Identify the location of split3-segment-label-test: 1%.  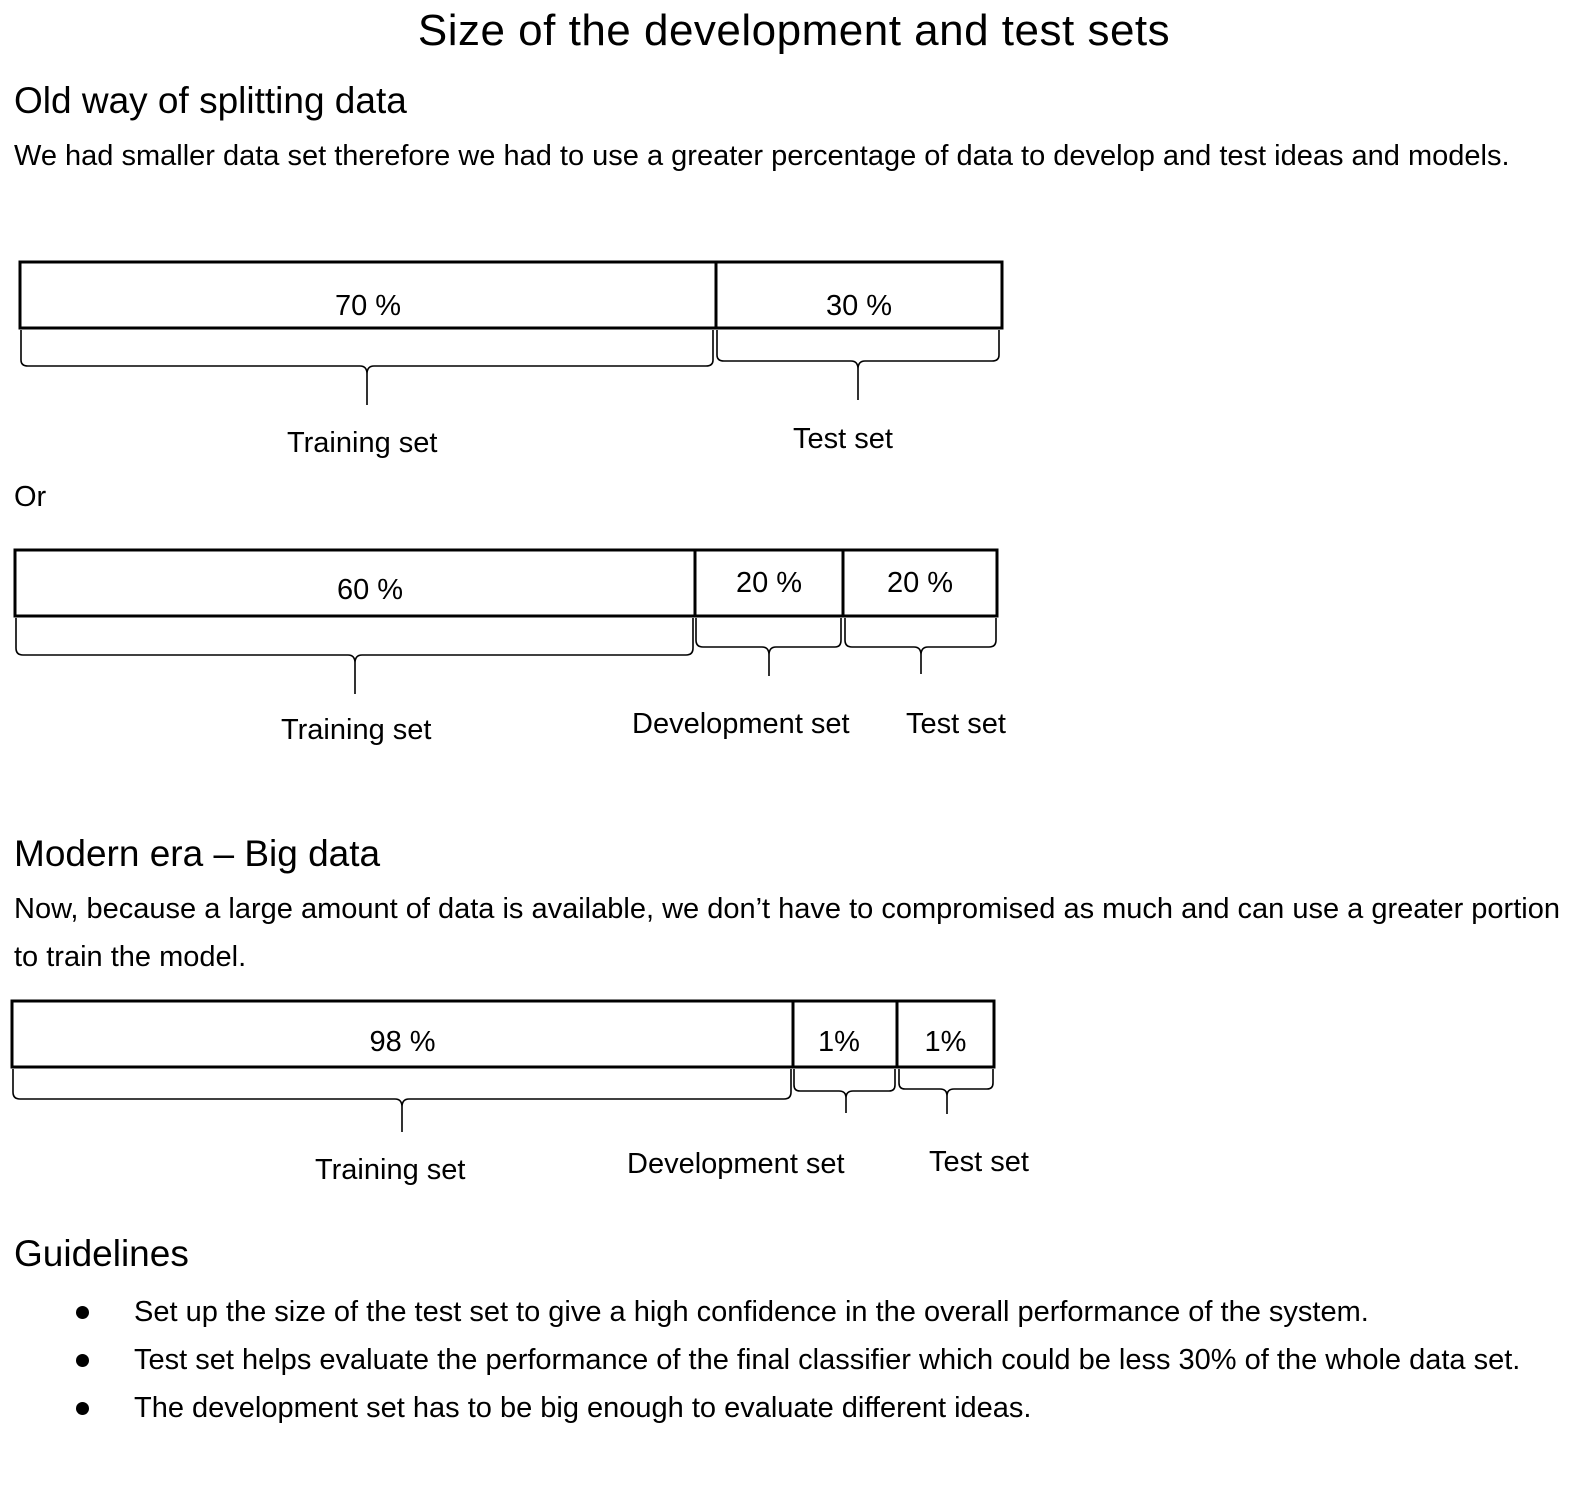
(945, 1042).